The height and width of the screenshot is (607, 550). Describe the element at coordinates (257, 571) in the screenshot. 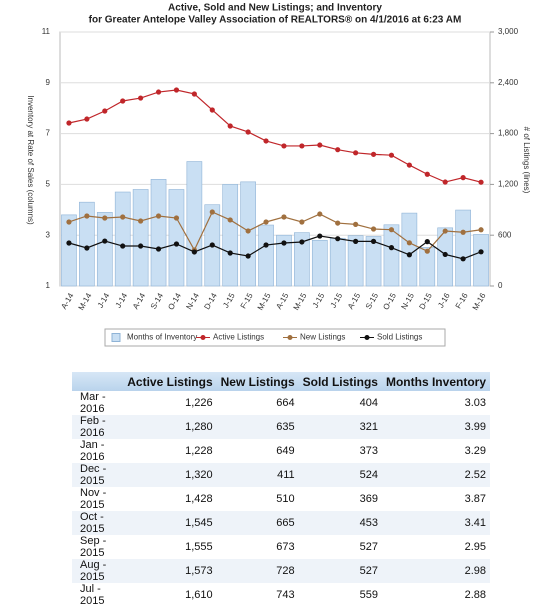

I see `table-cell: 728` at that location.